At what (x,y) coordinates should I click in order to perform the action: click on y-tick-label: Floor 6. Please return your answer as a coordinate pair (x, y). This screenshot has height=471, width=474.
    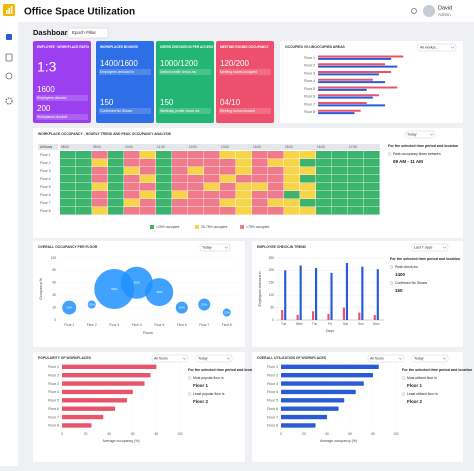
    Looking at the image, I should click on (53, 409).